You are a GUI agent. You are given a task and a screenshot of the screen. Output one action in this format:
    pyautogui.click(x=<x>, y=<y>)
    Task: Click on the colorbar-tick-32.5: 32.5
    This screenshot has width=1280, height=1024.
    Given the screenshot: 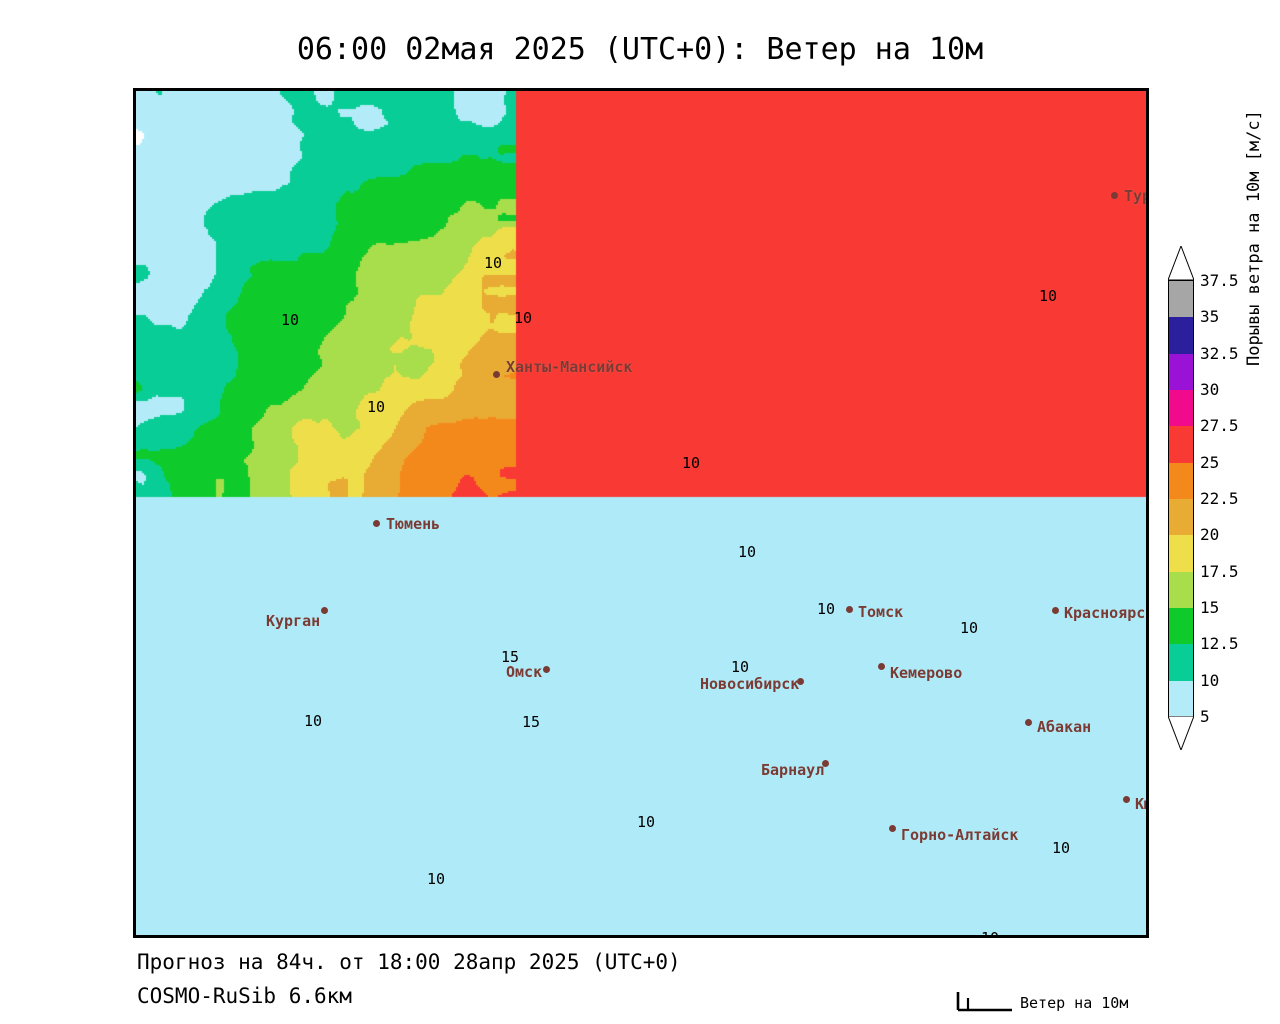 What is the action you would take?
    pyautogui.click(x=1219, y=353)
    